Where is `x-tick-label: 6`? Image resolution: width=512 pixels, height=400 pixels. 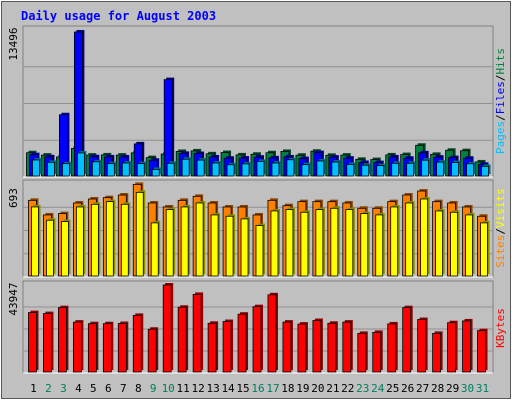 x-tick-label: 6 is located at coordinates (108, 388).